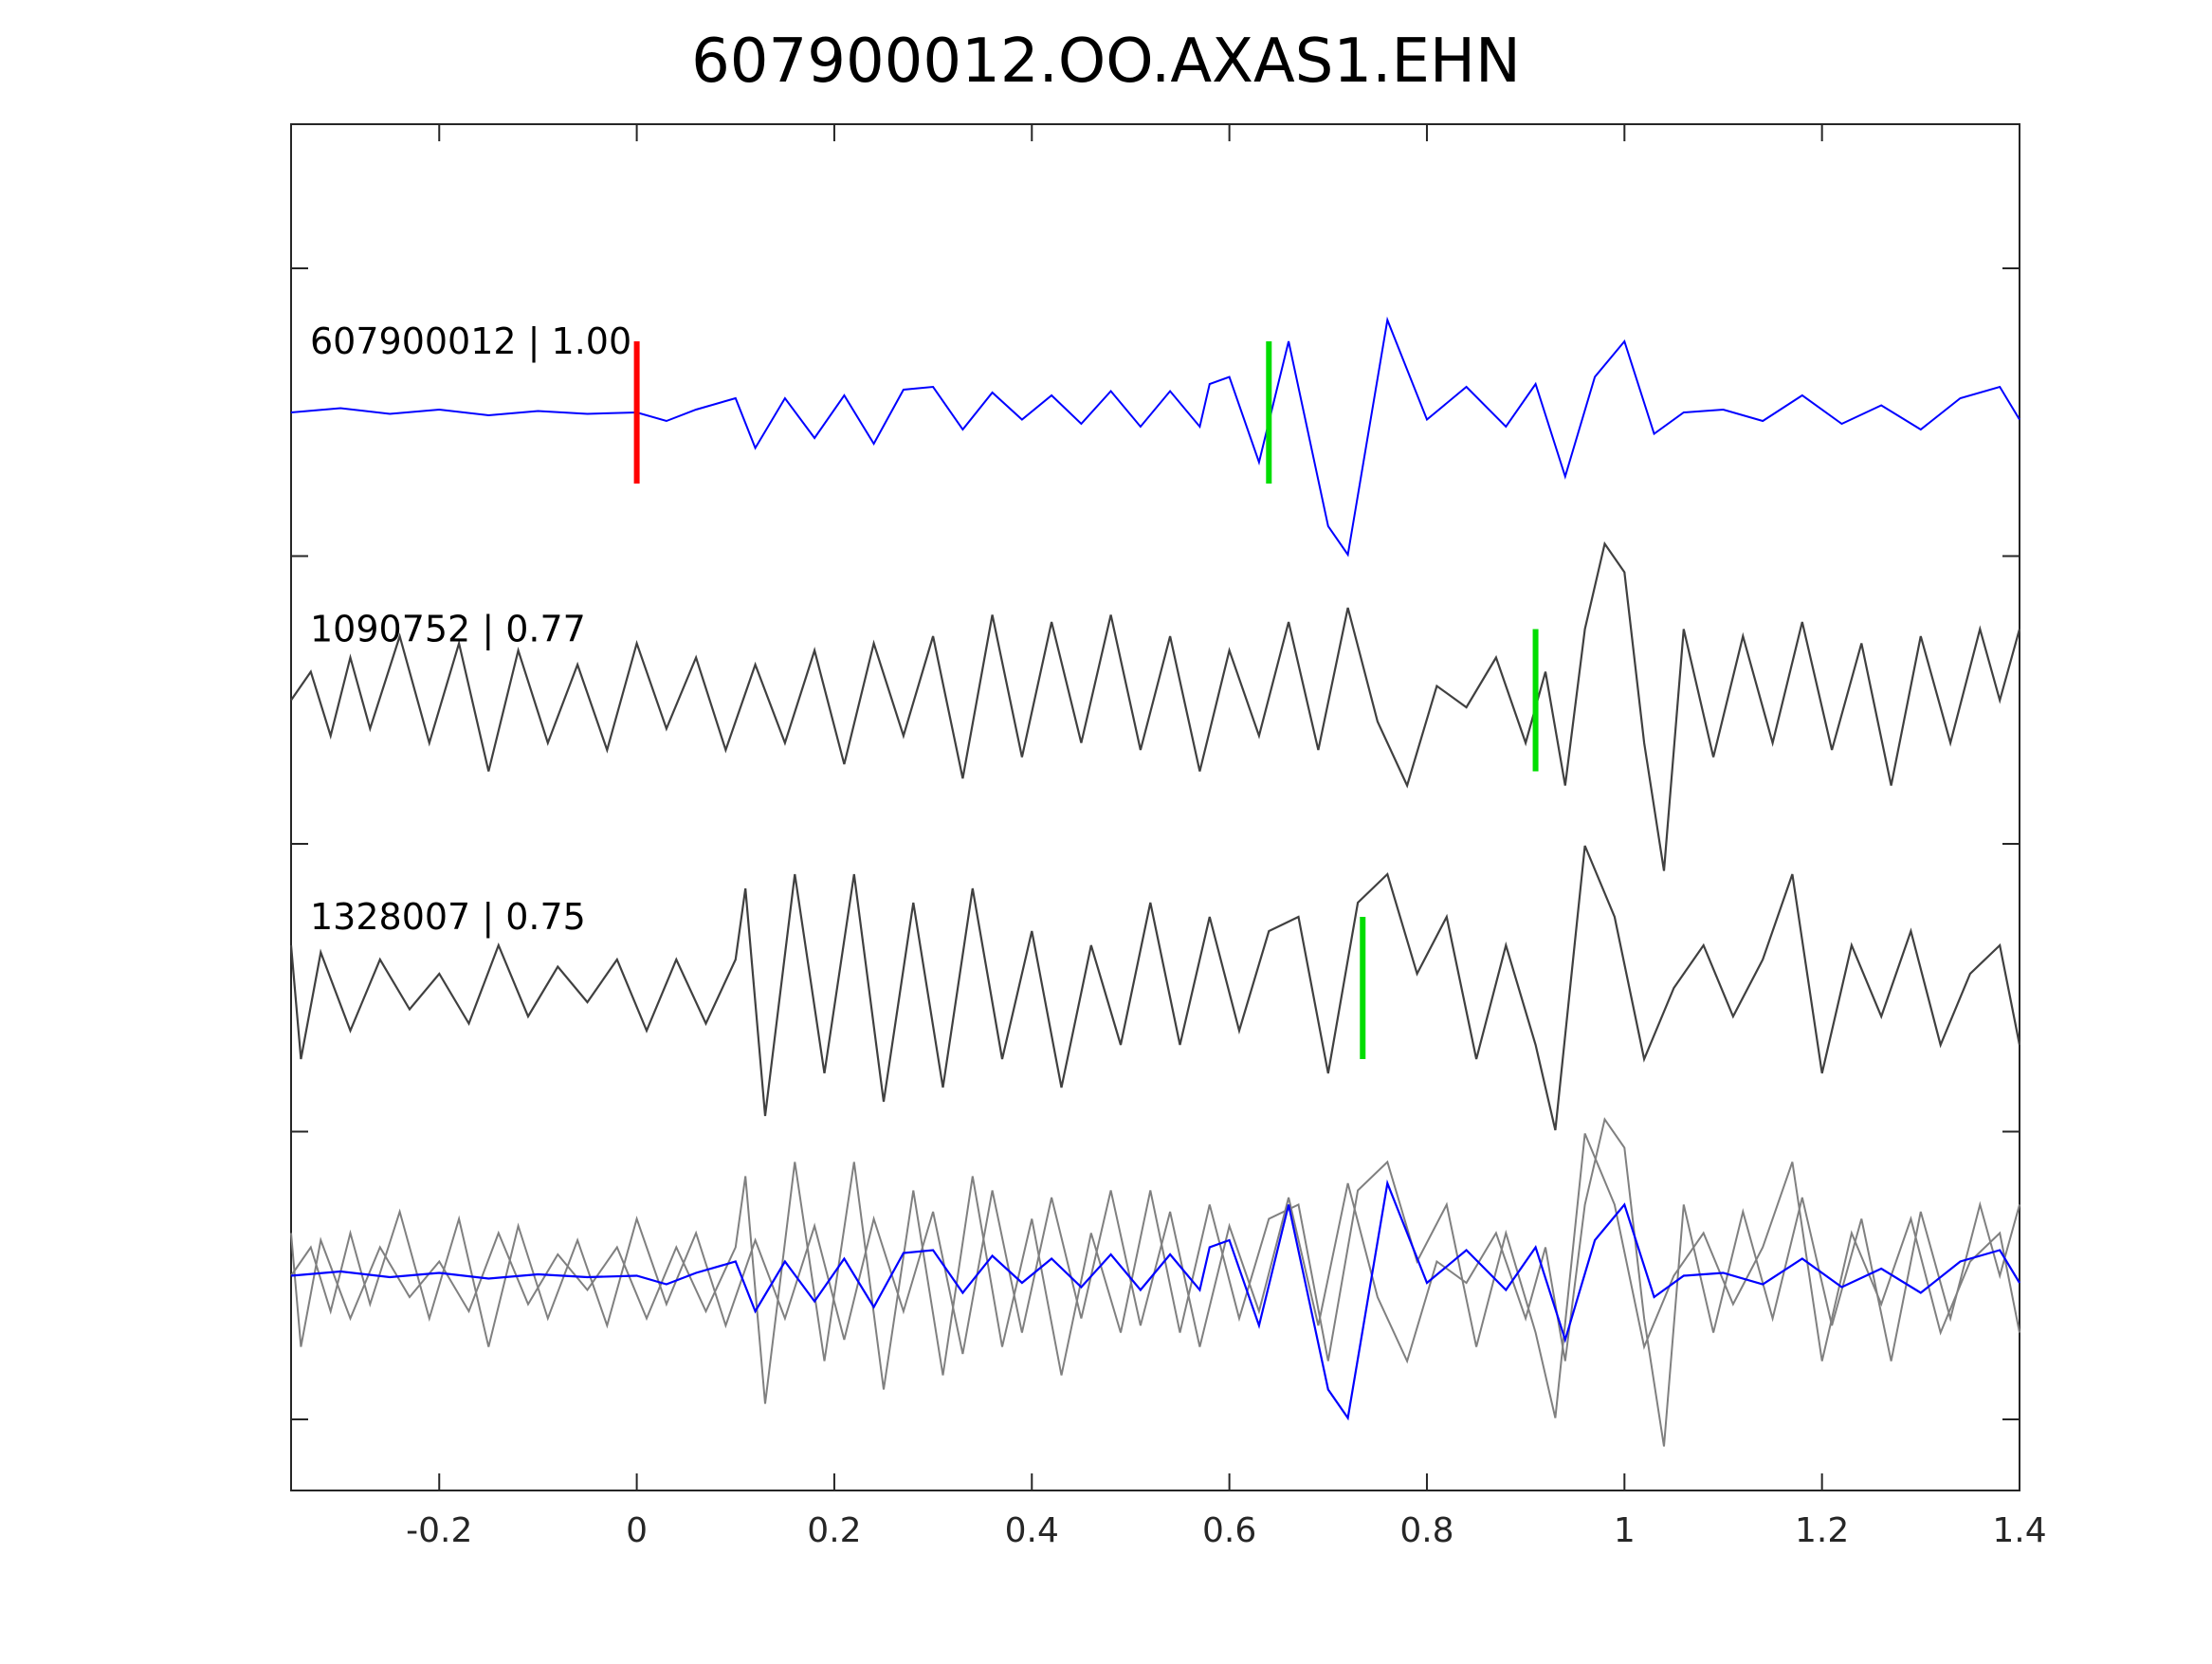 The width and height of the screenshot is (2212, 1664). Describe the element at coordinates (1822, 1530) in the screenshot. I see `x-tick-label: 1.2` at that location.